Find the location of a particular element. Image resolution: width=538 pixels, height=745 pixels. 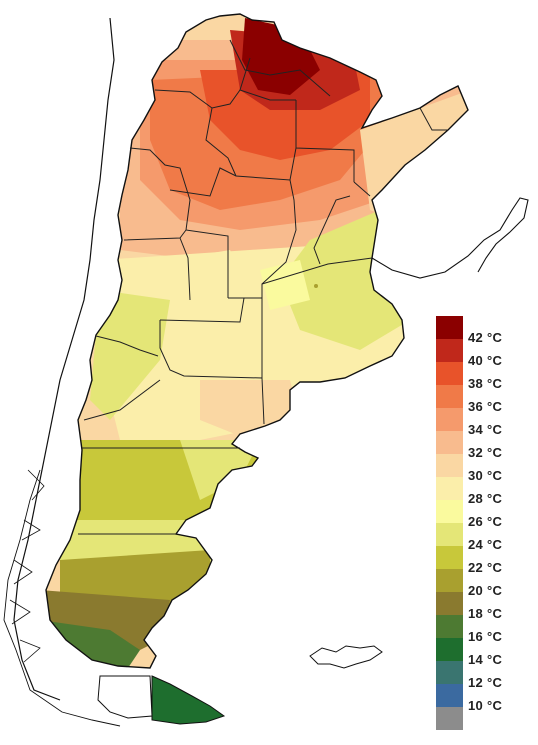

legend-label-28: 28 °C is located at coordinates (485, 498).